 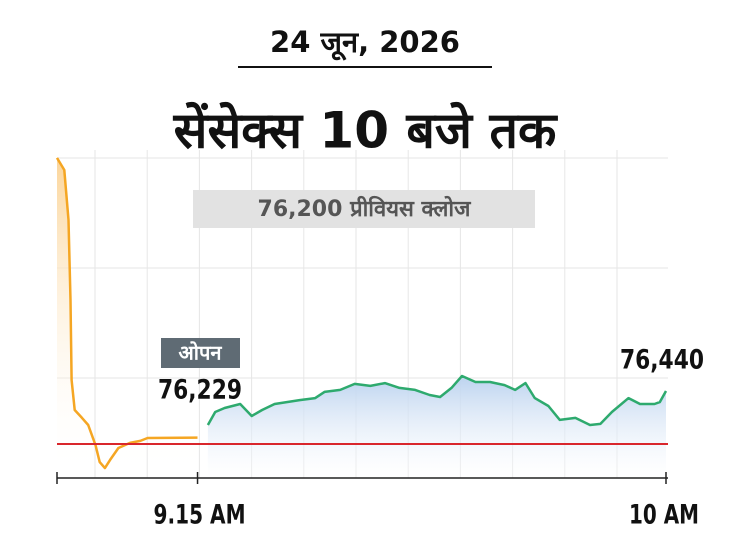 I want to click on open-label: ओपन, so click(x=201, y=353).